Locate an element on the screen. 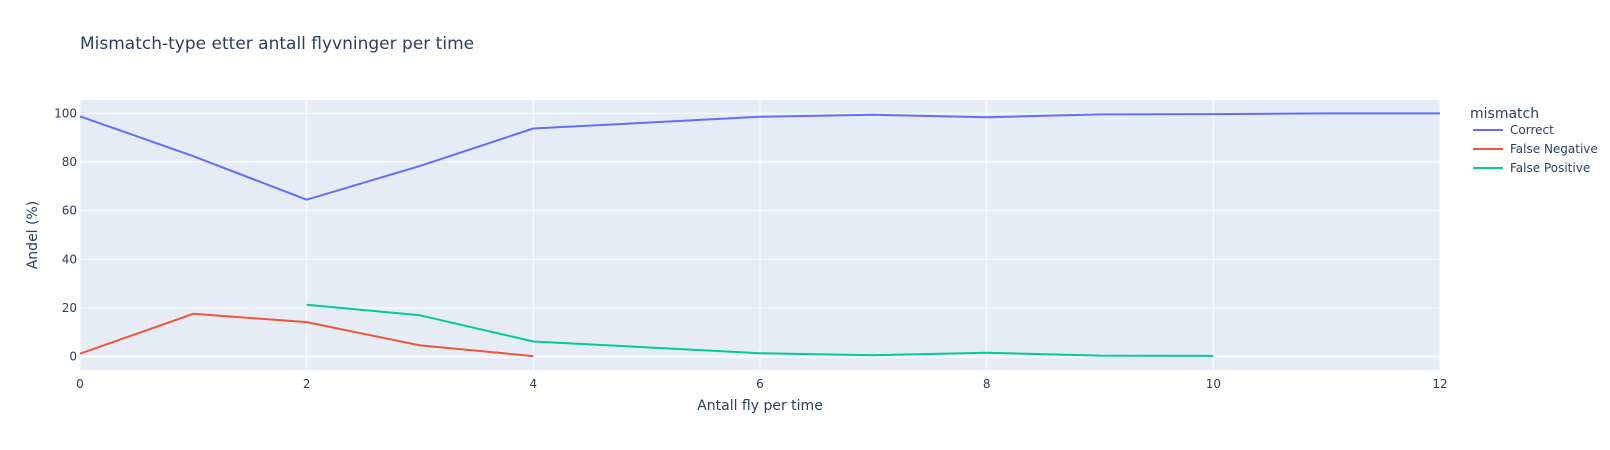  y-tick-label: 40 is located at coordinates (69, 259).